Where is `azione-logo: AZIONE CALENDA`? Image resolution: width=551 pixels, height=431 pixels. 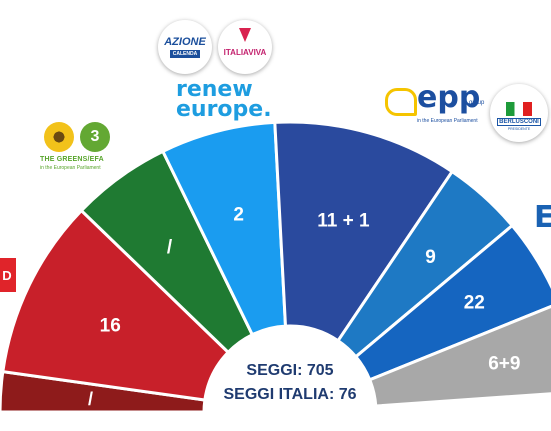 azione-logo: AZIONE CALENDA is located at coordinates (185, 47).